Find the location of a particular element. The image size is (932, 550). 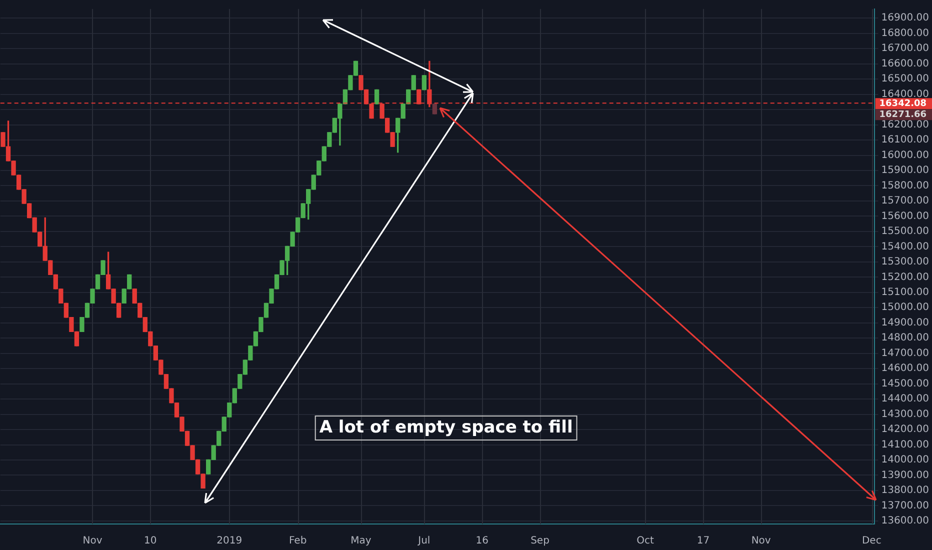

x-tick-label: May is located at coordinates (361, 541).